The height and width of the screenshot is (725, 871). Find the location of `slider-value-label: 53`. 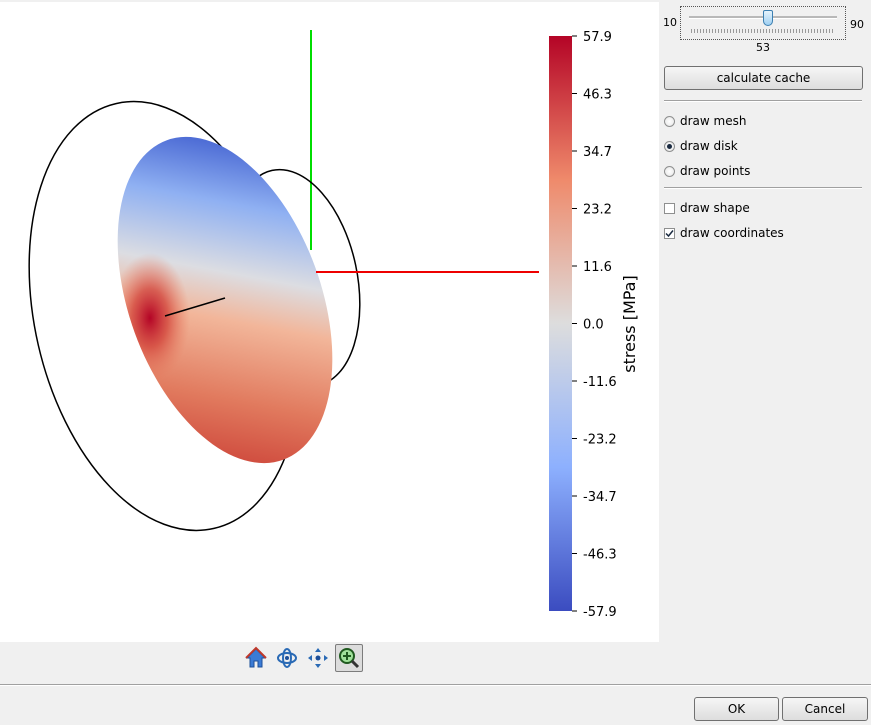

slider-value-label: 53 is located at coordinates (763, 47).